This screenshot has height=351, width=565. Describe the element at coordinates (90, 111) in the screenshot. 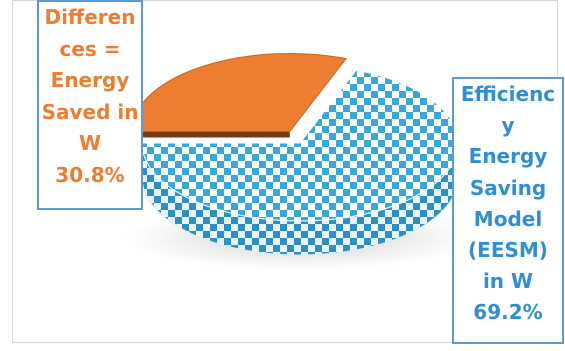

I see `slice-label-line: Saved in` at that location.